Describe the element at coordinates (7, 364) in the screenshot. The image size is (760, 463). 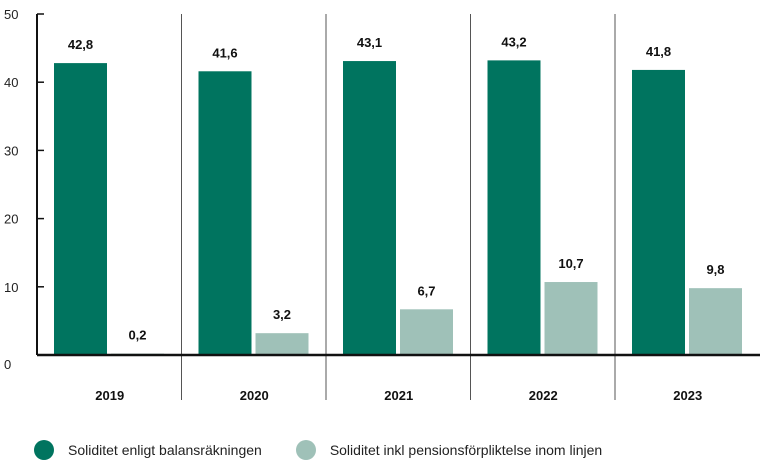
I see `y-tick-label: 0` at that location.